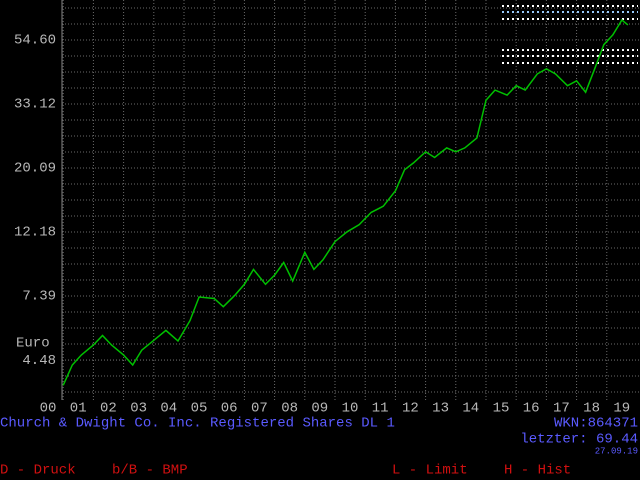 Image resolution: width=640 pixels, height=480 pixels. I want to click on x-tick-label: 06, so click(229, 409).